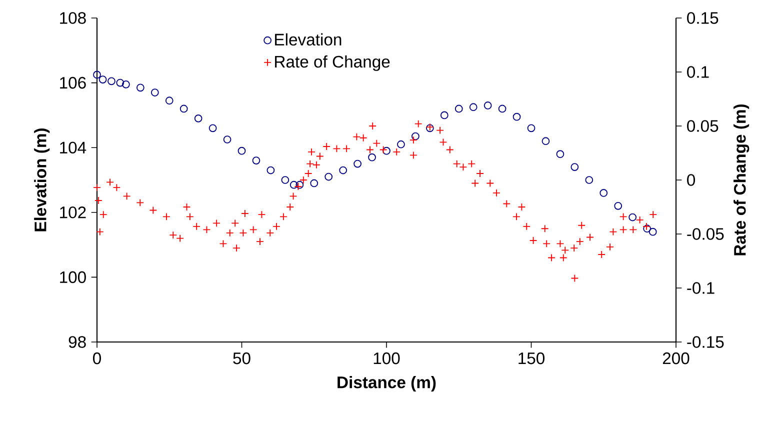 The width and height of the screenshot is (782, 425). Describe the element at coordinates (73, 148) in the screenshot. I see `y-tick-label: 104` at that location.